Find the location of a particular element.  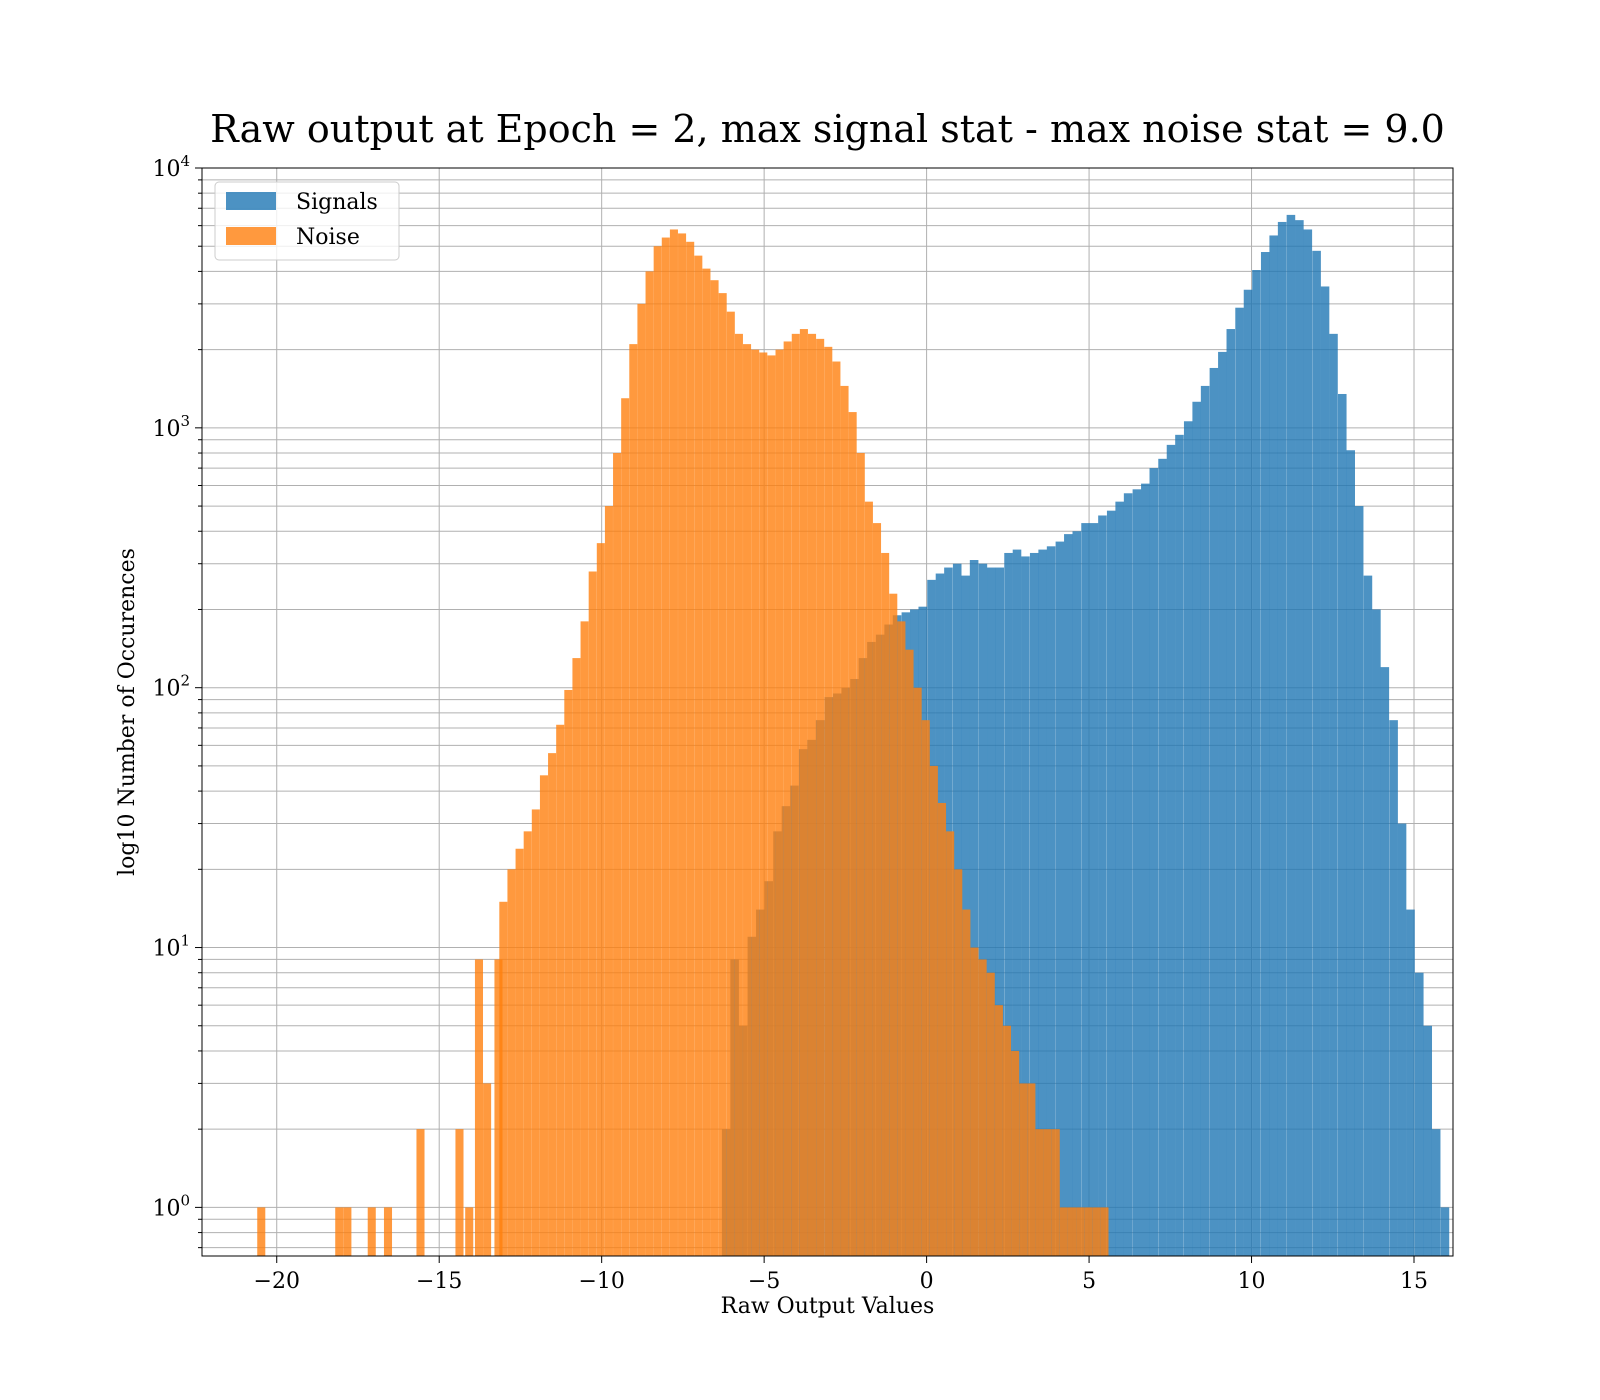

x-tick-label: 5 is located at coordinates (1089, 1281).